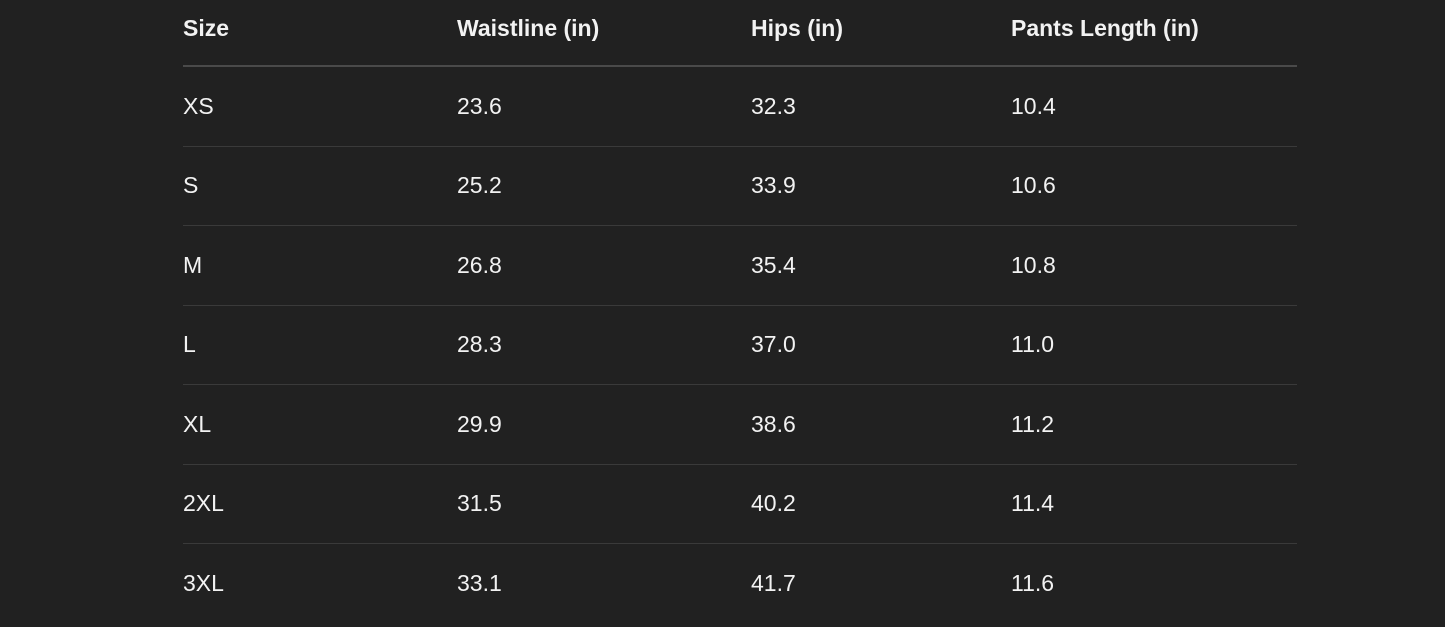  Describe the element at coordinates (881, 345) in the screenshot. I see `cell-hips: 37.0` at that location.